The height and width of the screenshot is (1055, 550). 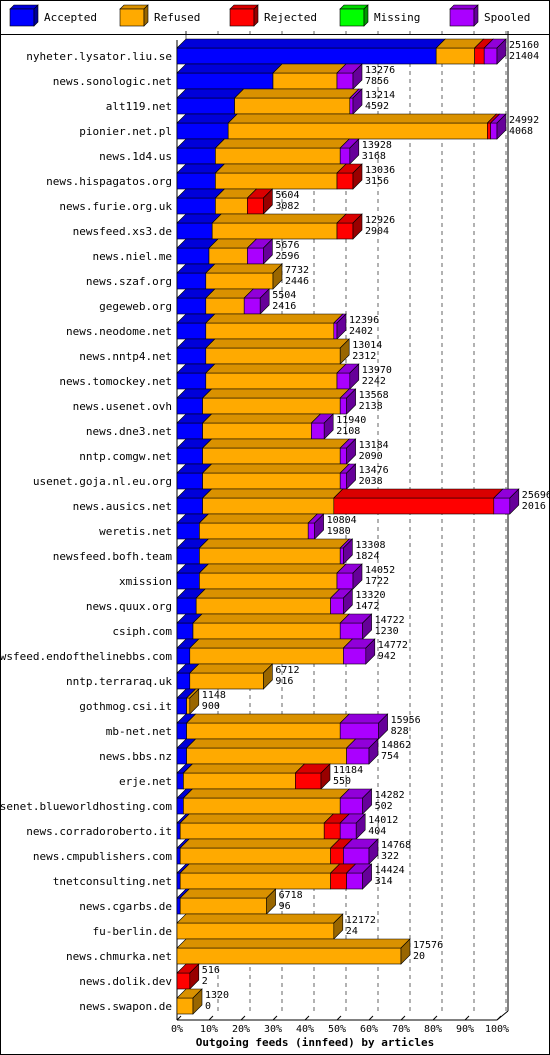 What do you see at coordinates (397, 17) in the screenshot?
I see `legend-label: Missing` at bounding box center [397, 17].